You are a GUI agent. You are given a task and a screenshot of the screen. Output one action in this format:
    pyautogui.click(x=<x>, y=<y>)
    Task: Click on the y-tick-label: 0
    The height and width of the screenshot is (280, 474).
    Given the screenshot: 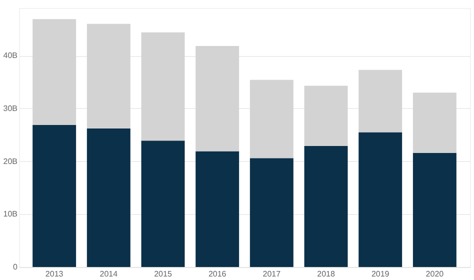 What is the action you would take?
    pyautogui.click(x=15, y=267)
    